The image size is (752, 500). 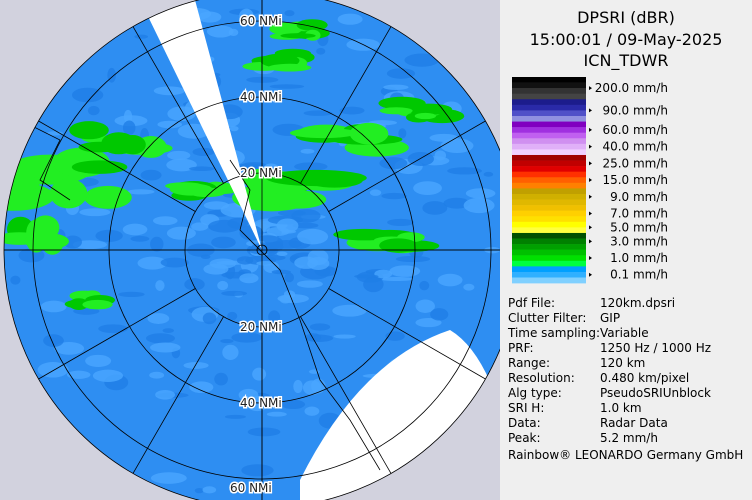 I want to click on info-value: 120 km, so click(x=623, y=363).